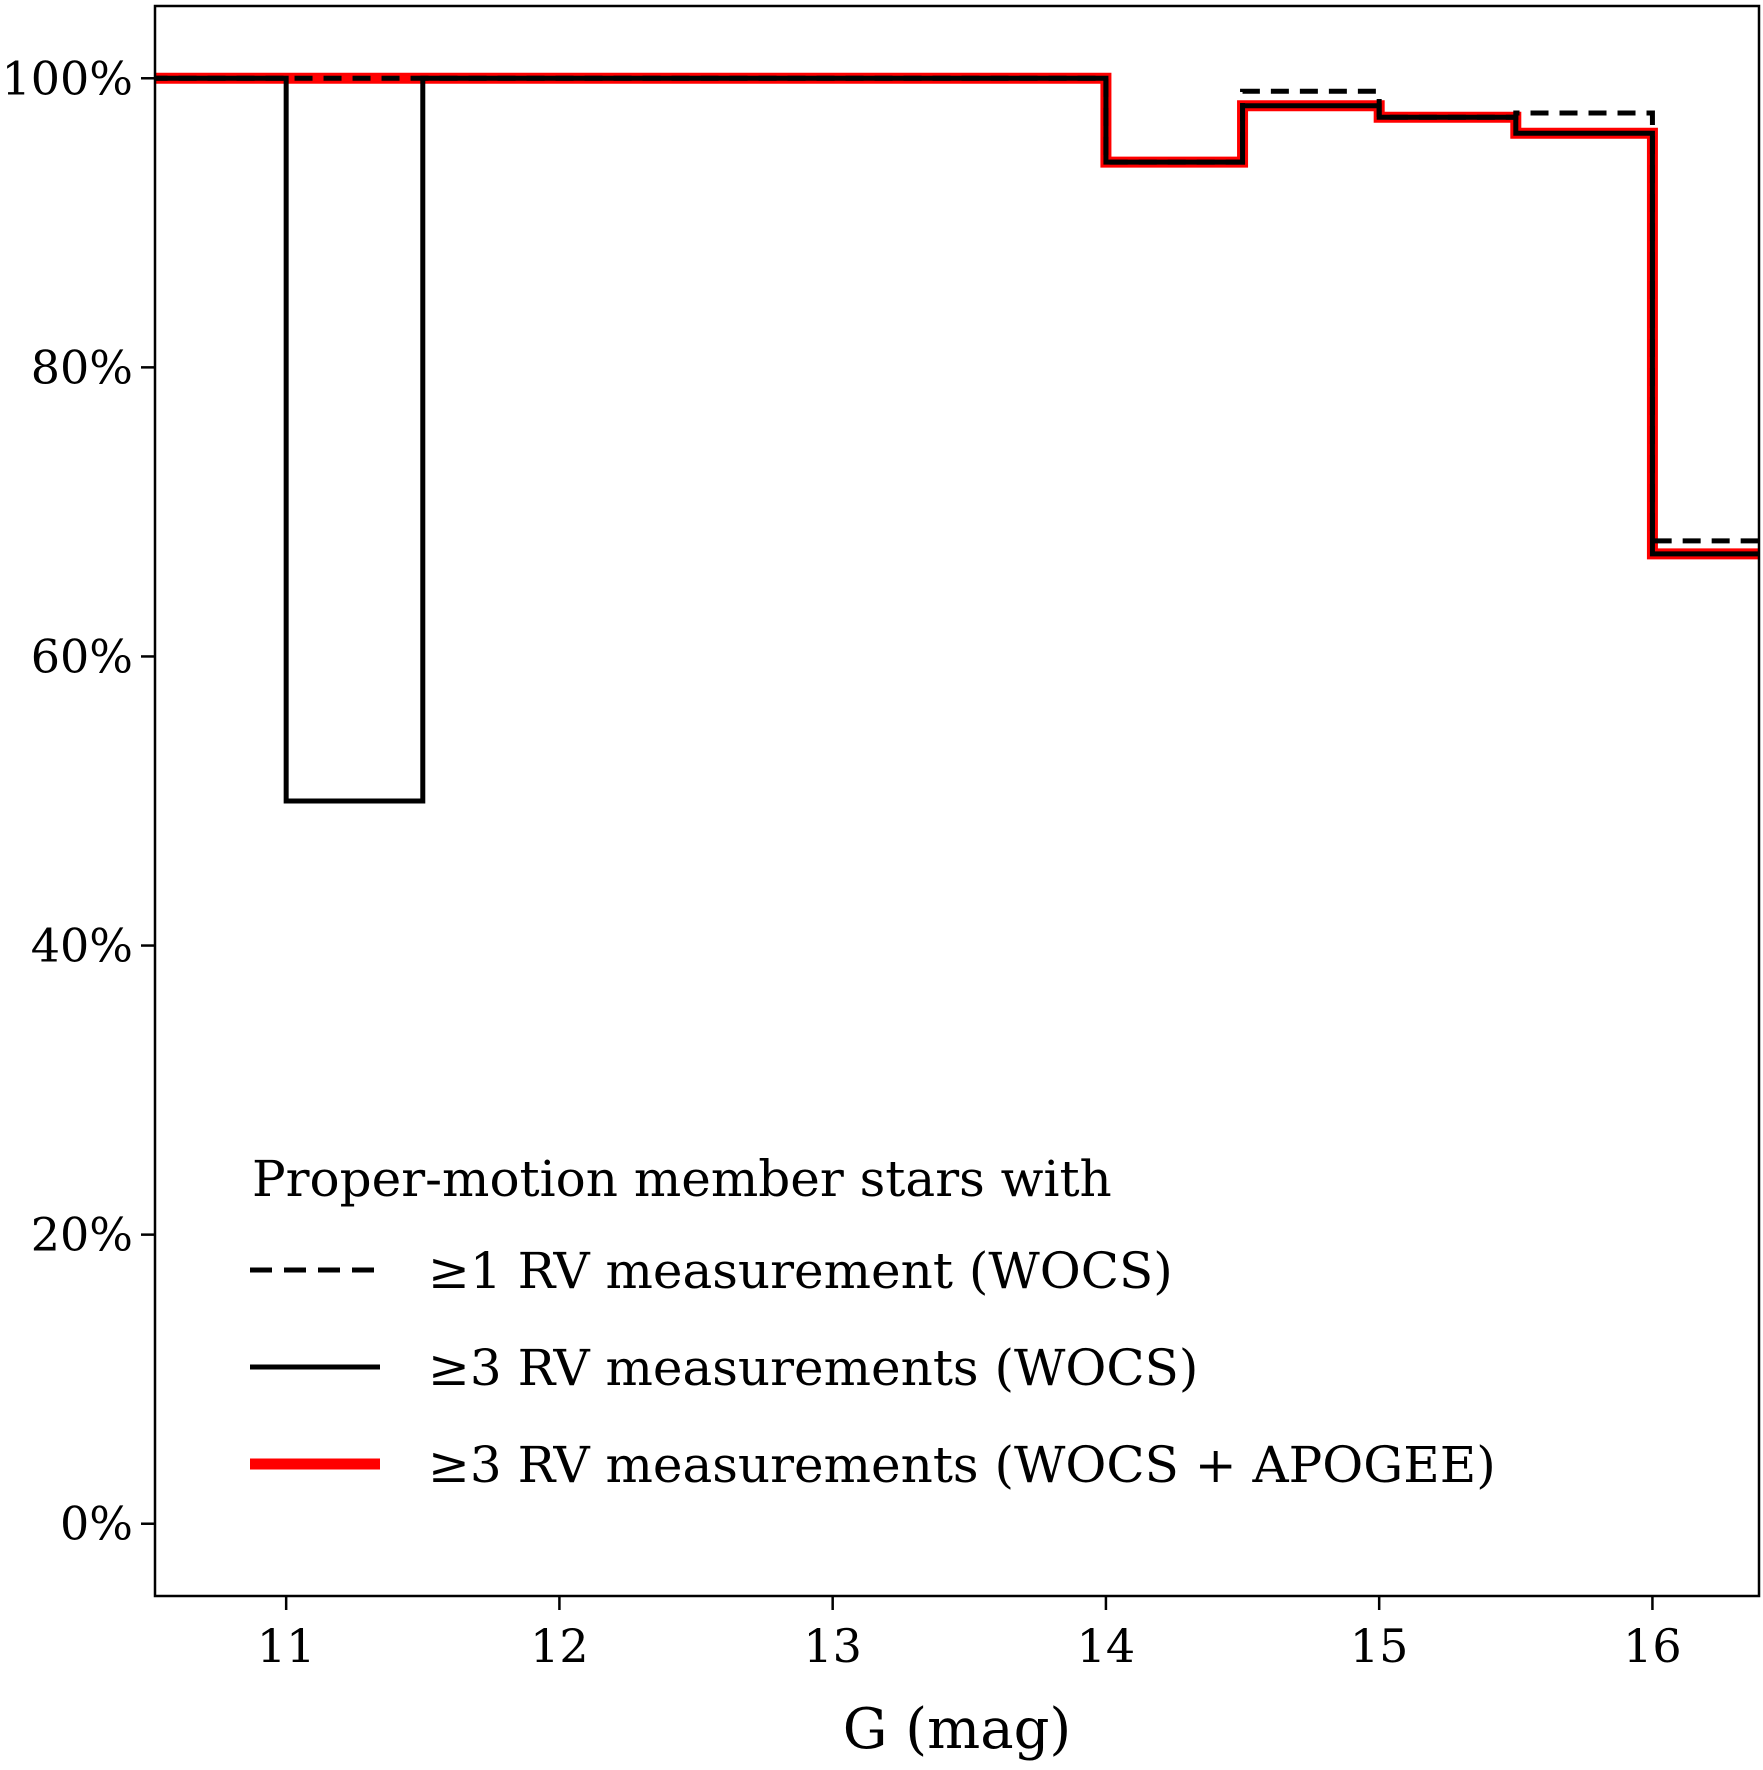 The height and width of the screenshot is (1770, 1763). Describe the element at coordinates (957, 1729) in the screenshot. I see `x-axis-label: G (mag)` at that location.